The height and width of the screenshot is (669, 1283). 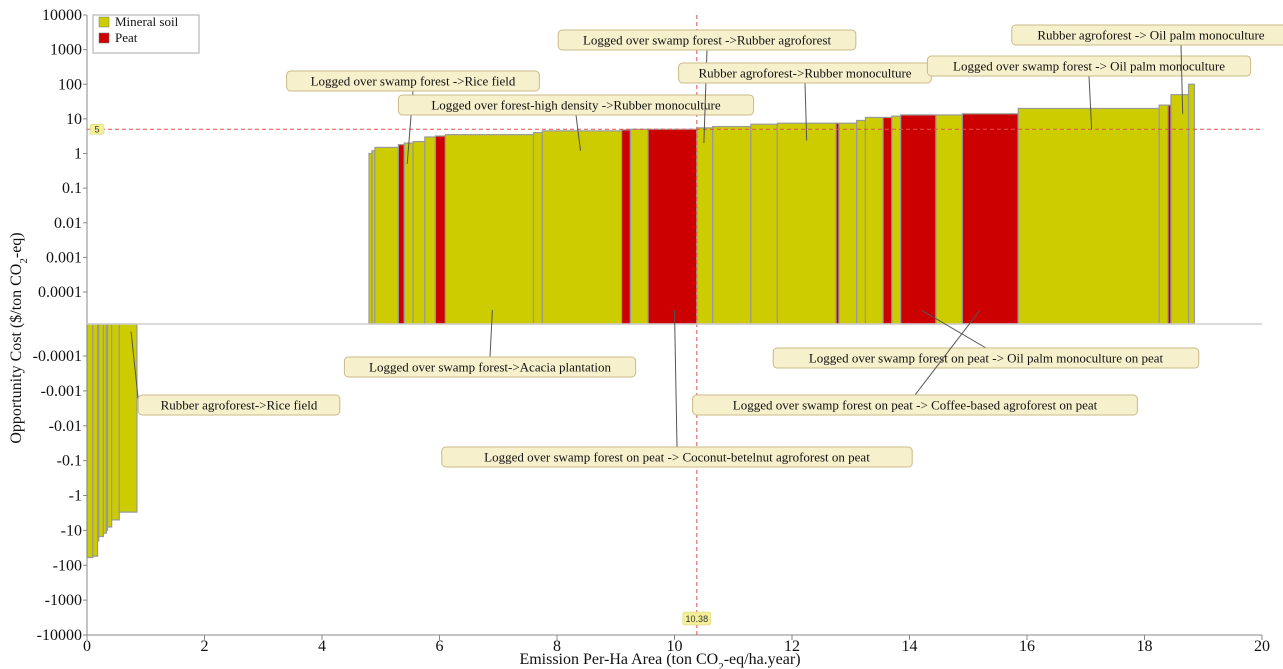 I want to click on callout-0: Logged over swamp forest ->Rice field, so click(x=413, y=117).